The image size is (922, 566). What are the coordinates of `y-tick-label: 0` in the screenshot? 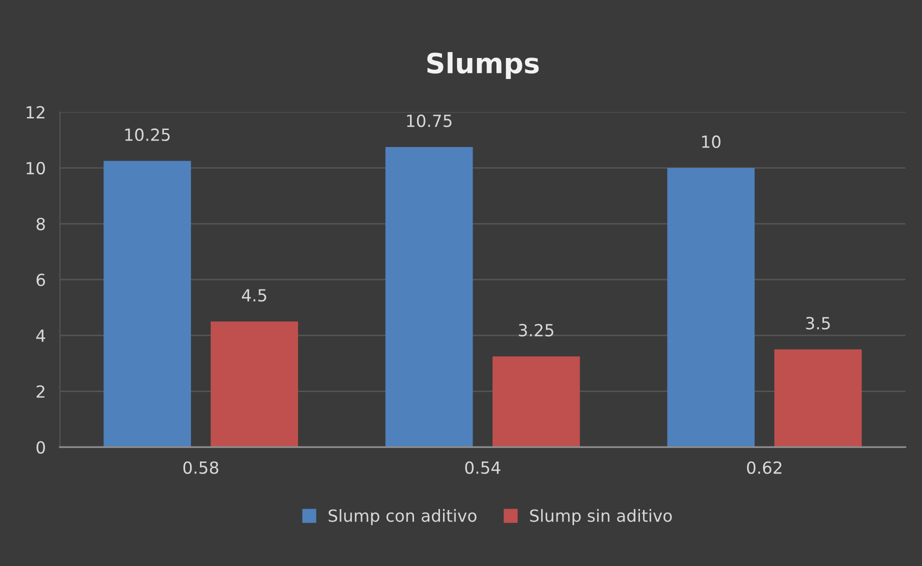 It's located at (40, 447).